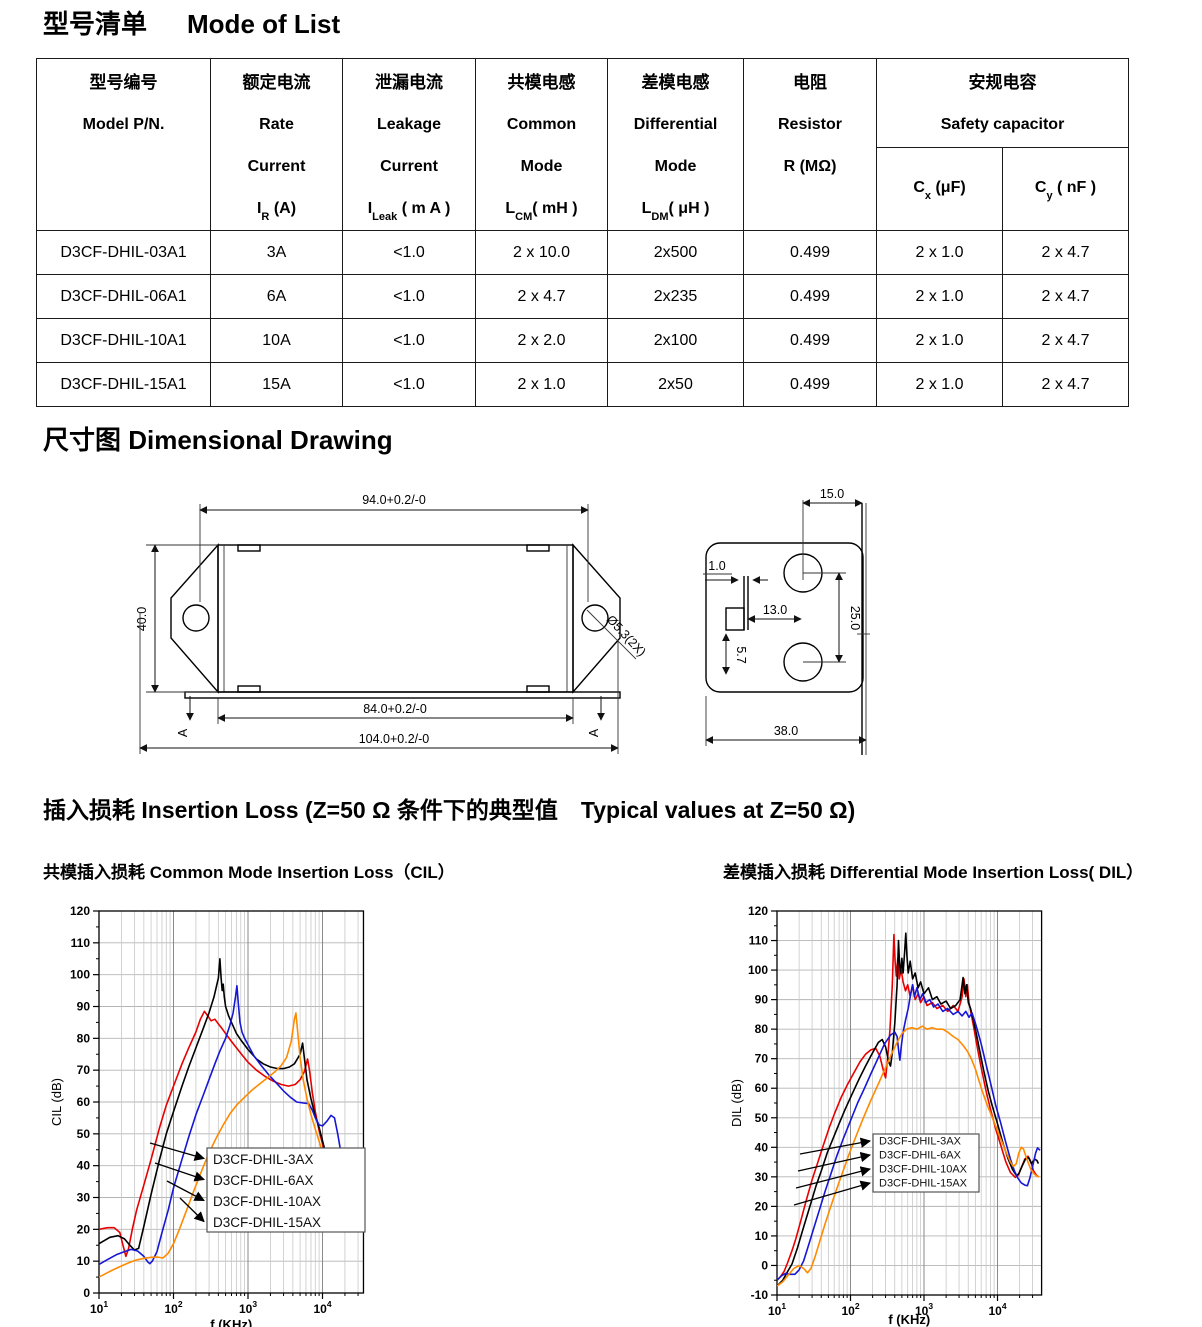 Image resolution: width=1202 pixels, height=1327 pixels. Describe the element at coordinates (762, 1177) in the screenshot. I see `svg-text: 30` at that location.